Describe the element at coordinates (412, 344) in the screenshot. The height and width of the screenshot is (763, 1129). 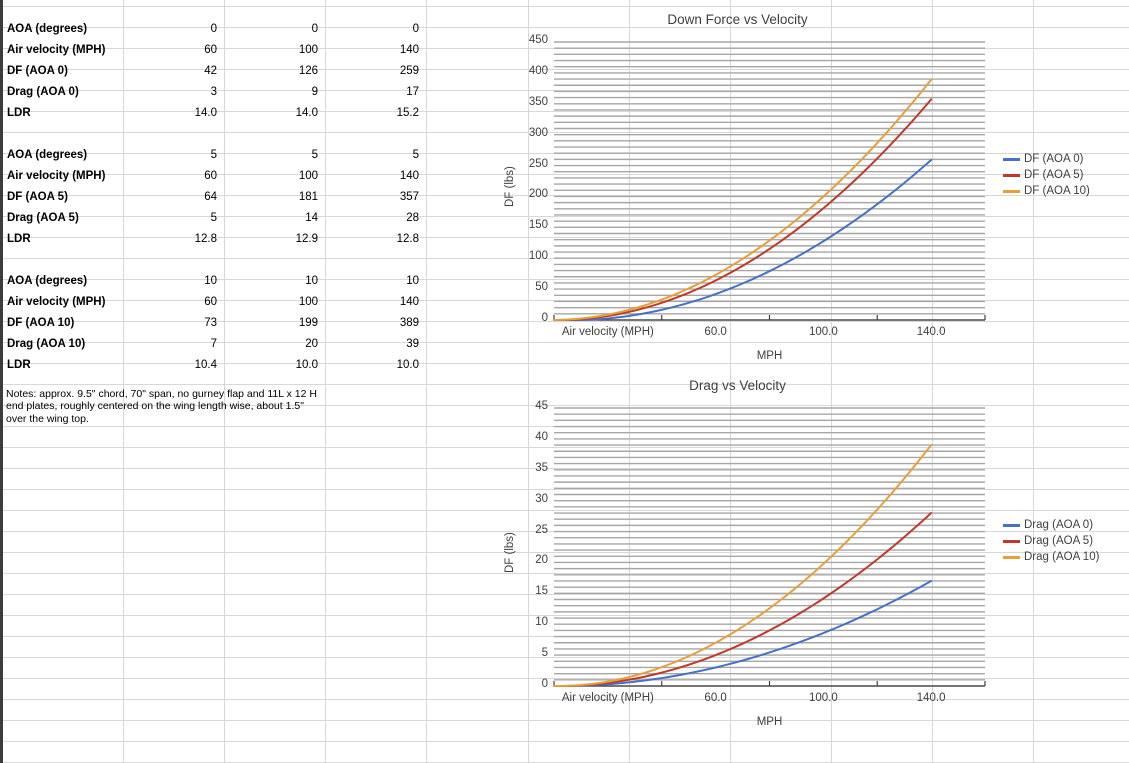
I see `table-cell-value: 39` at that location.